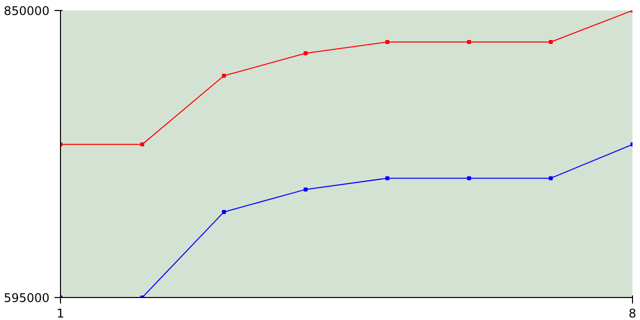 The height and width of the screenshot is (320, 640). Describe the element at coordinates (27, 11) in the screenshot. I see `y-tick-label: 850000` at that location.